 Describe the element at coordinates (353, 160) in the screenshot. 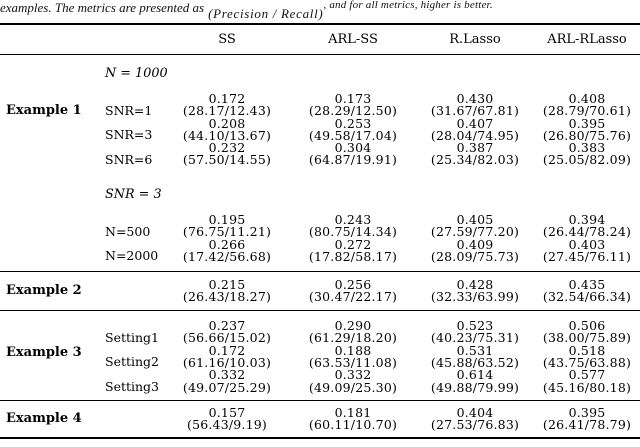

I see `metric-precision-recall: (64.87/19.91)` at that location.